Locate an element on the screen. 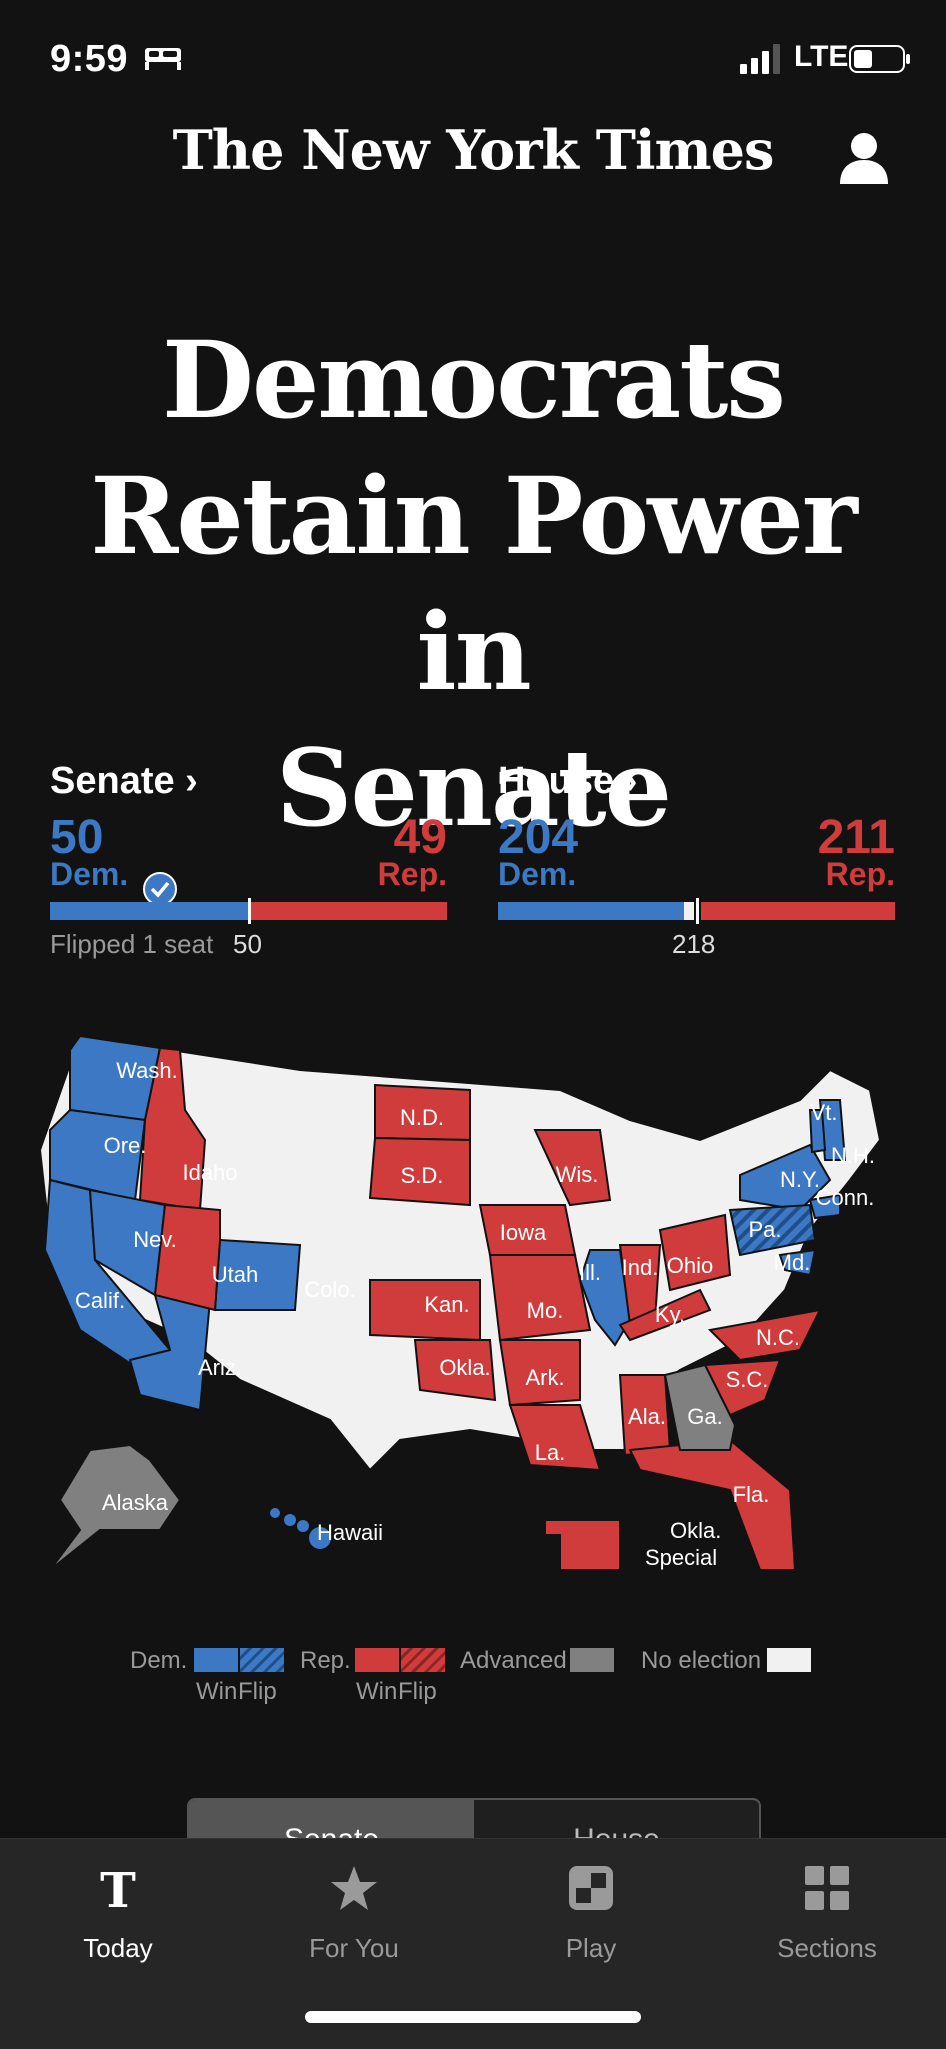  label-alaska: Alaska is located at coordinates (135, 1502).